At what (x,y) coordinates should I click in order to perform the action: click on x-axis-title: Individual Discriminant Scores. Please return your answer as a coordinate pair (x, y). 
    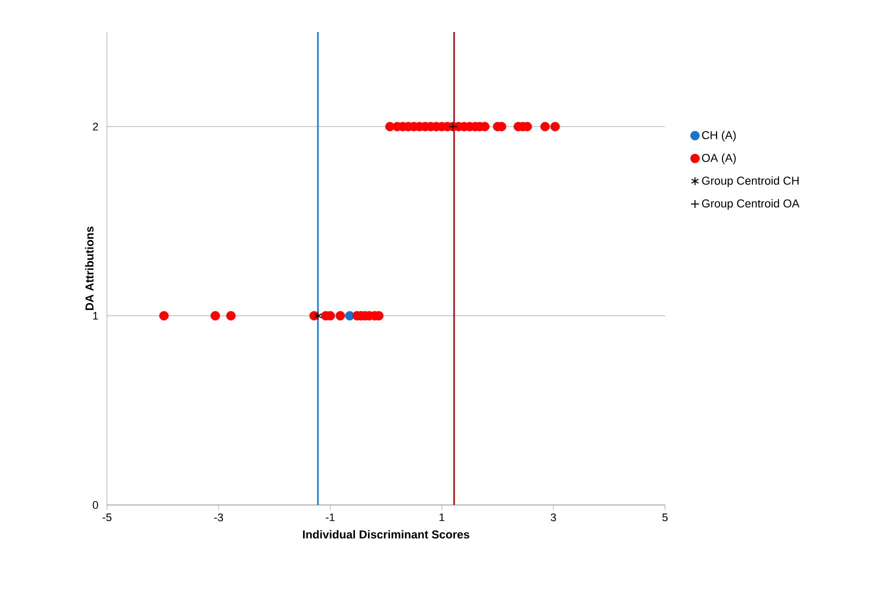
    Looking at the image, I should click on (386, 534).